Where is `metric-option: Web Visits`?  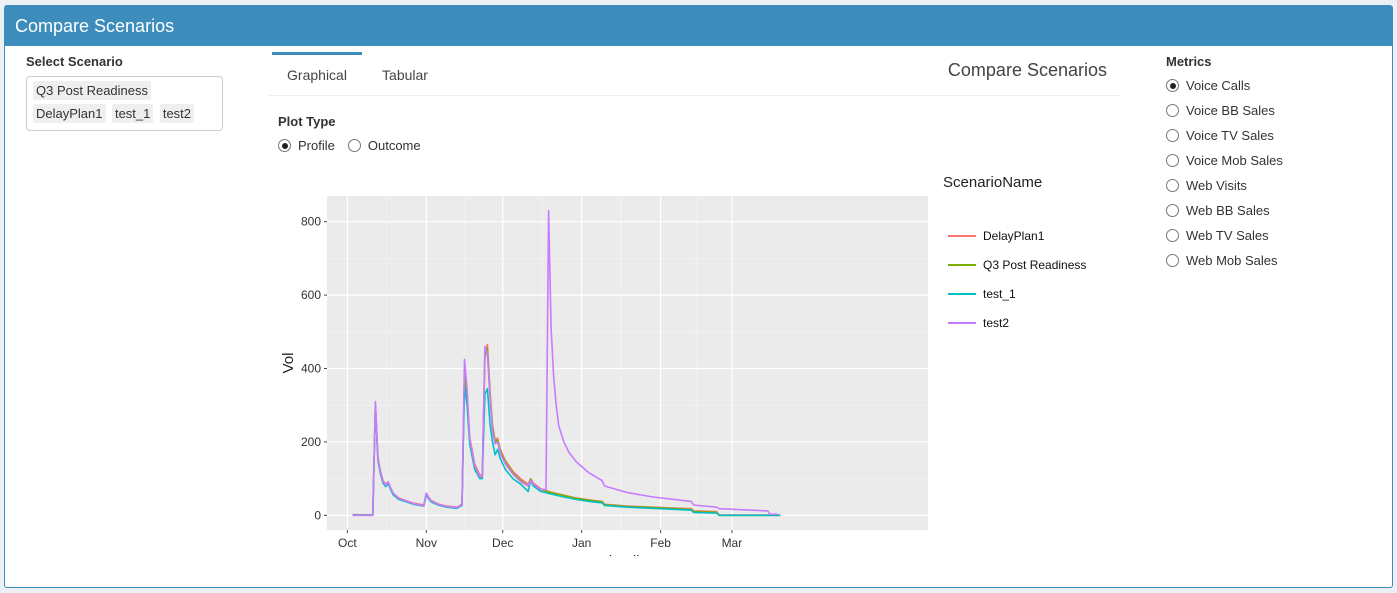 metric-option: Web Visits is located at coordinates (1266, 185).